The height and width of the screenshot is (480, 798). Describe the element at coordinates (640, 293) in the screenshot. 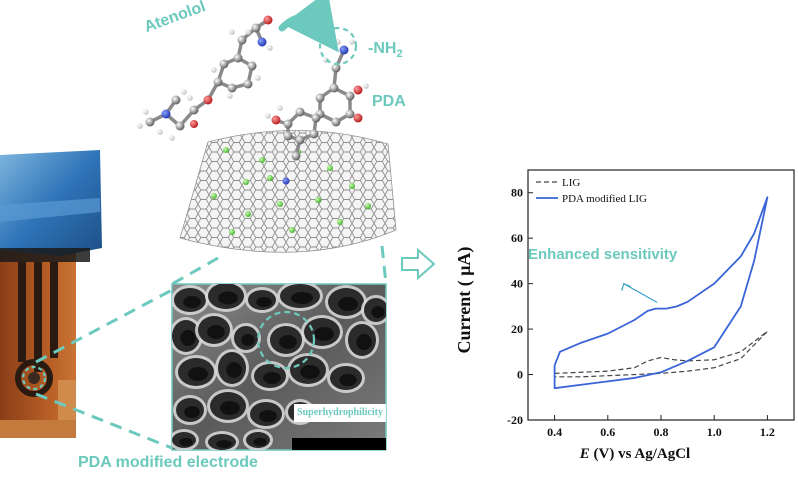

I see `annotation-arrow` at that location.